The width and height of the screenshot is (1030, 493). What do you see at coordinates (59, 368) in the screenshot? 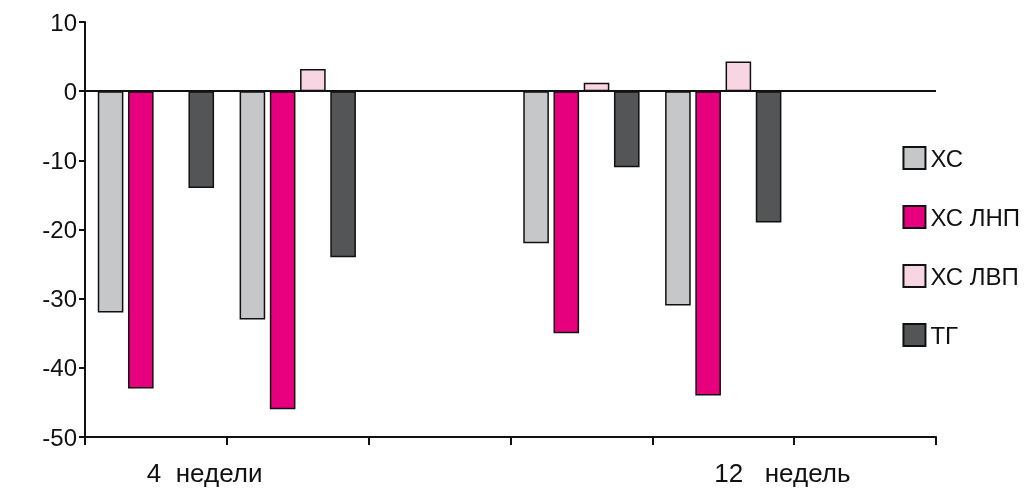
I see `y-tick-label: -40` at bounding box center [59, 368].